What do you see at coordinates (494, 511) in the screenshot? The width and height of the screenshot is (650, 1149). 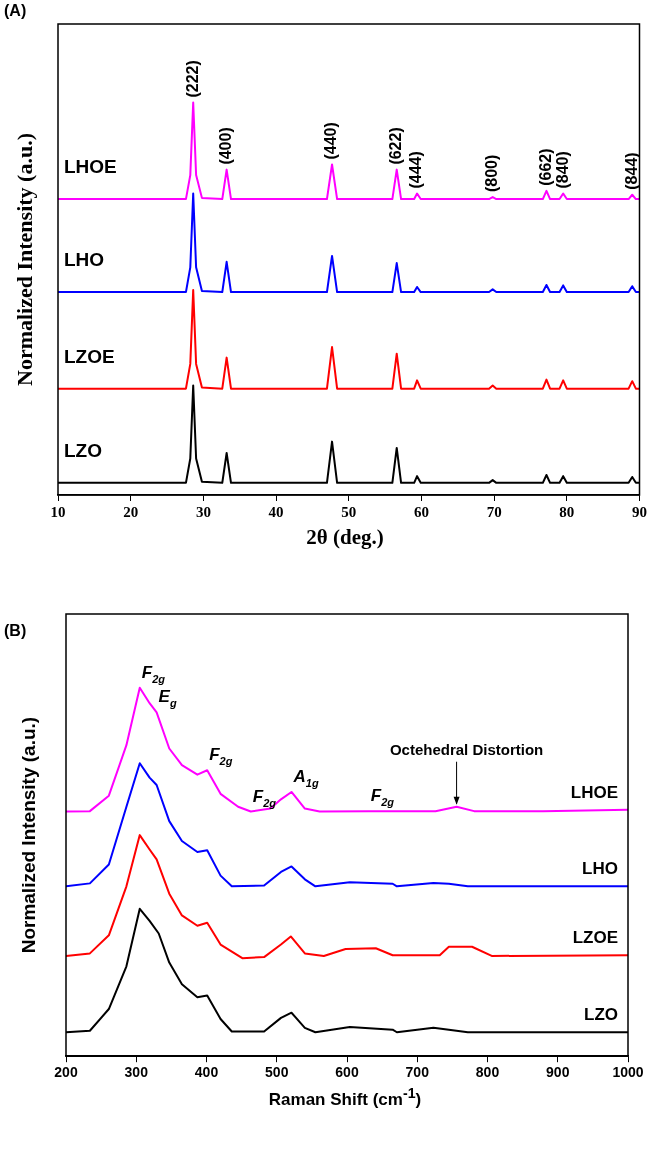 I see `x-tick-label: 70` at bounding box center [494, 511].